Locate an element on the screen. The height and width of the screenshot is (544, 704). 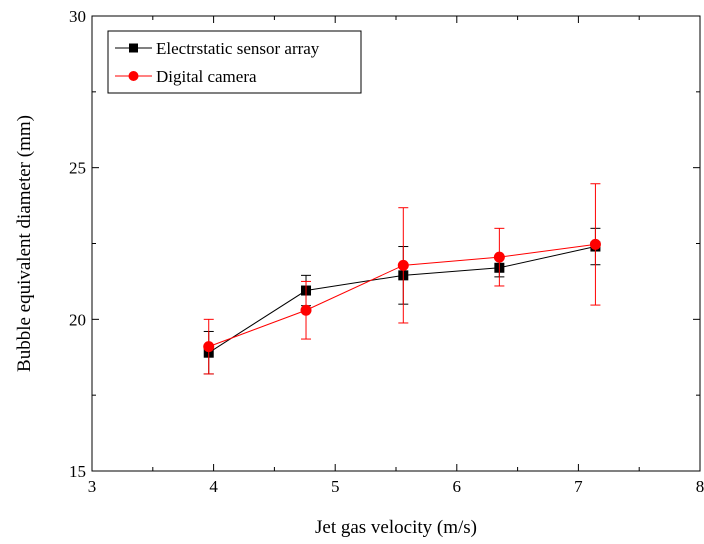
x-tick-label: 6 is located at coordinates (457, 486).